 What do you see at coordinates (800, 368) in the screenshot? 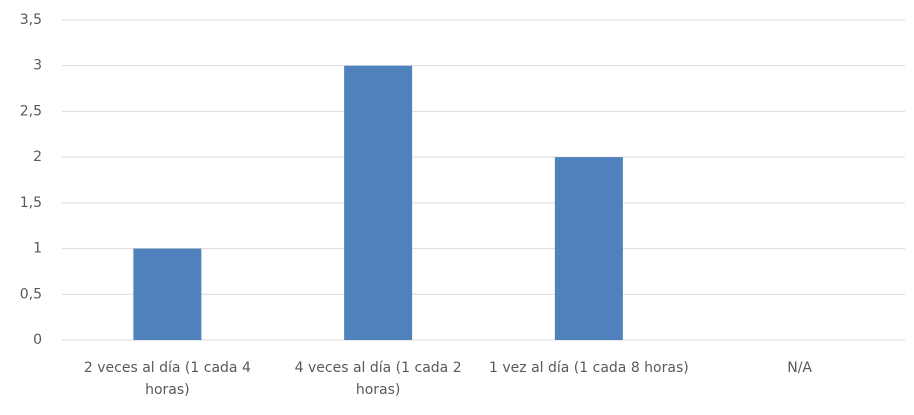
I see `x-tick-label: N/A` at bounding box center [800, 368].